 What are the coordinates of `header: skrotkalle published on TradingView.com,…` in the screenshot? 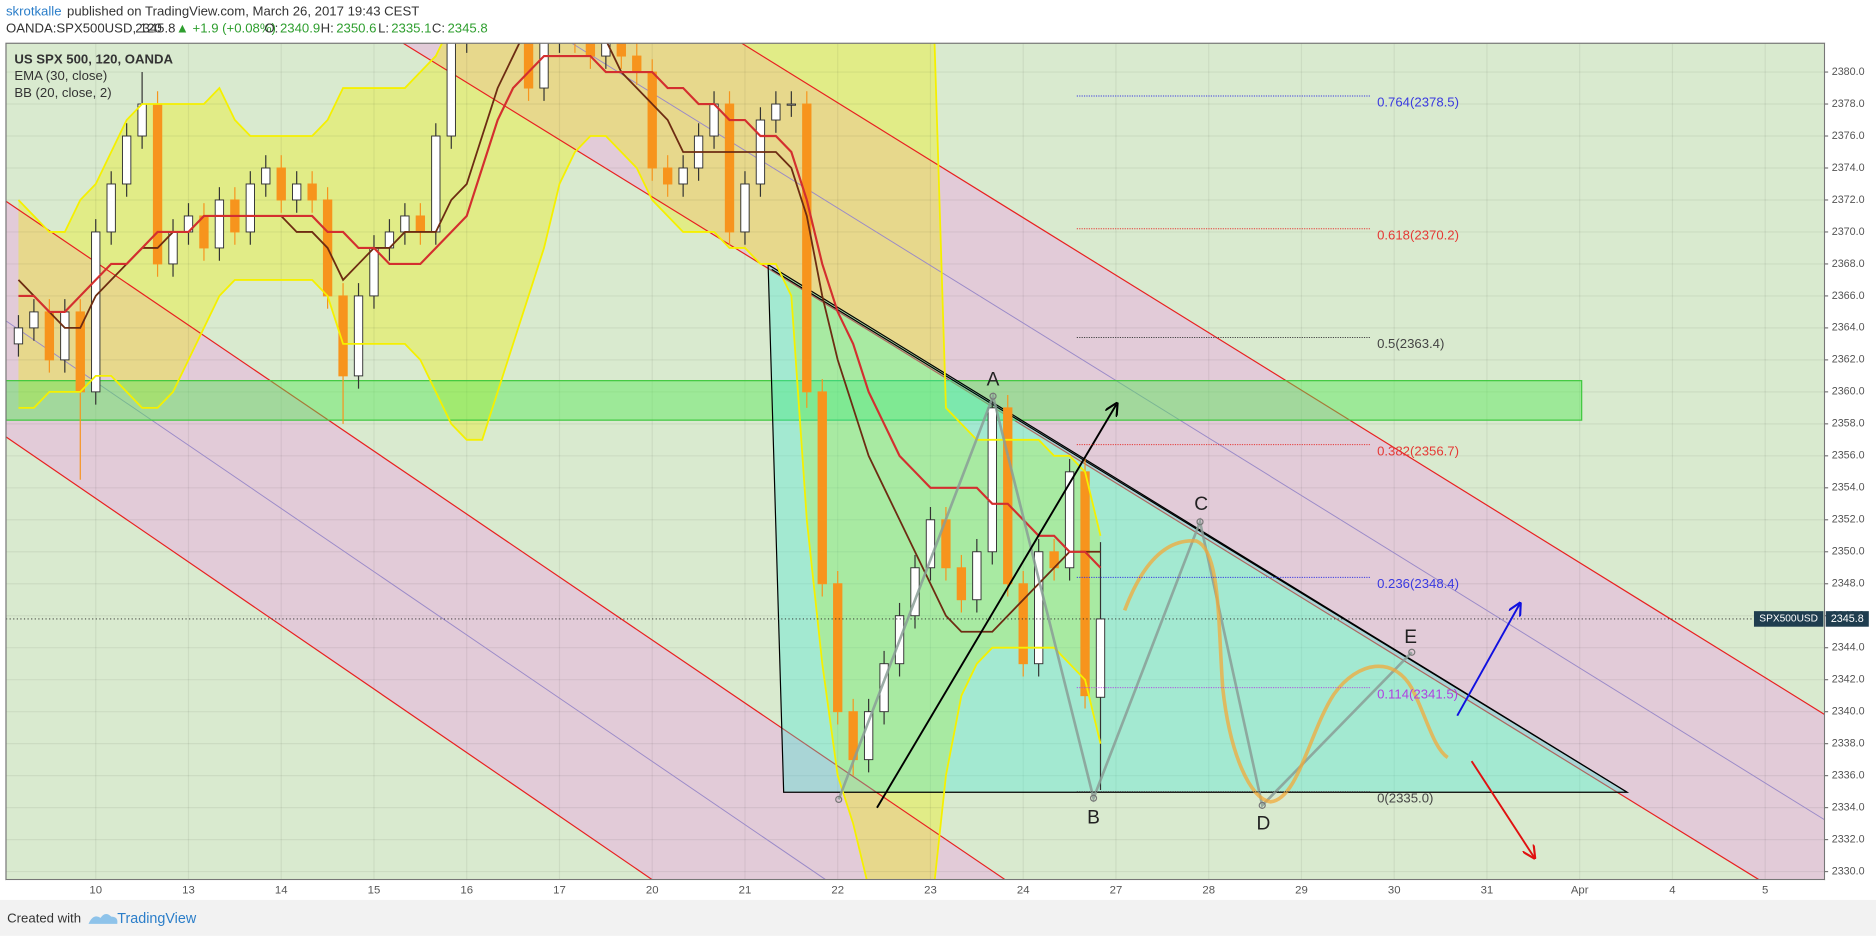 It's located at (247, 20).